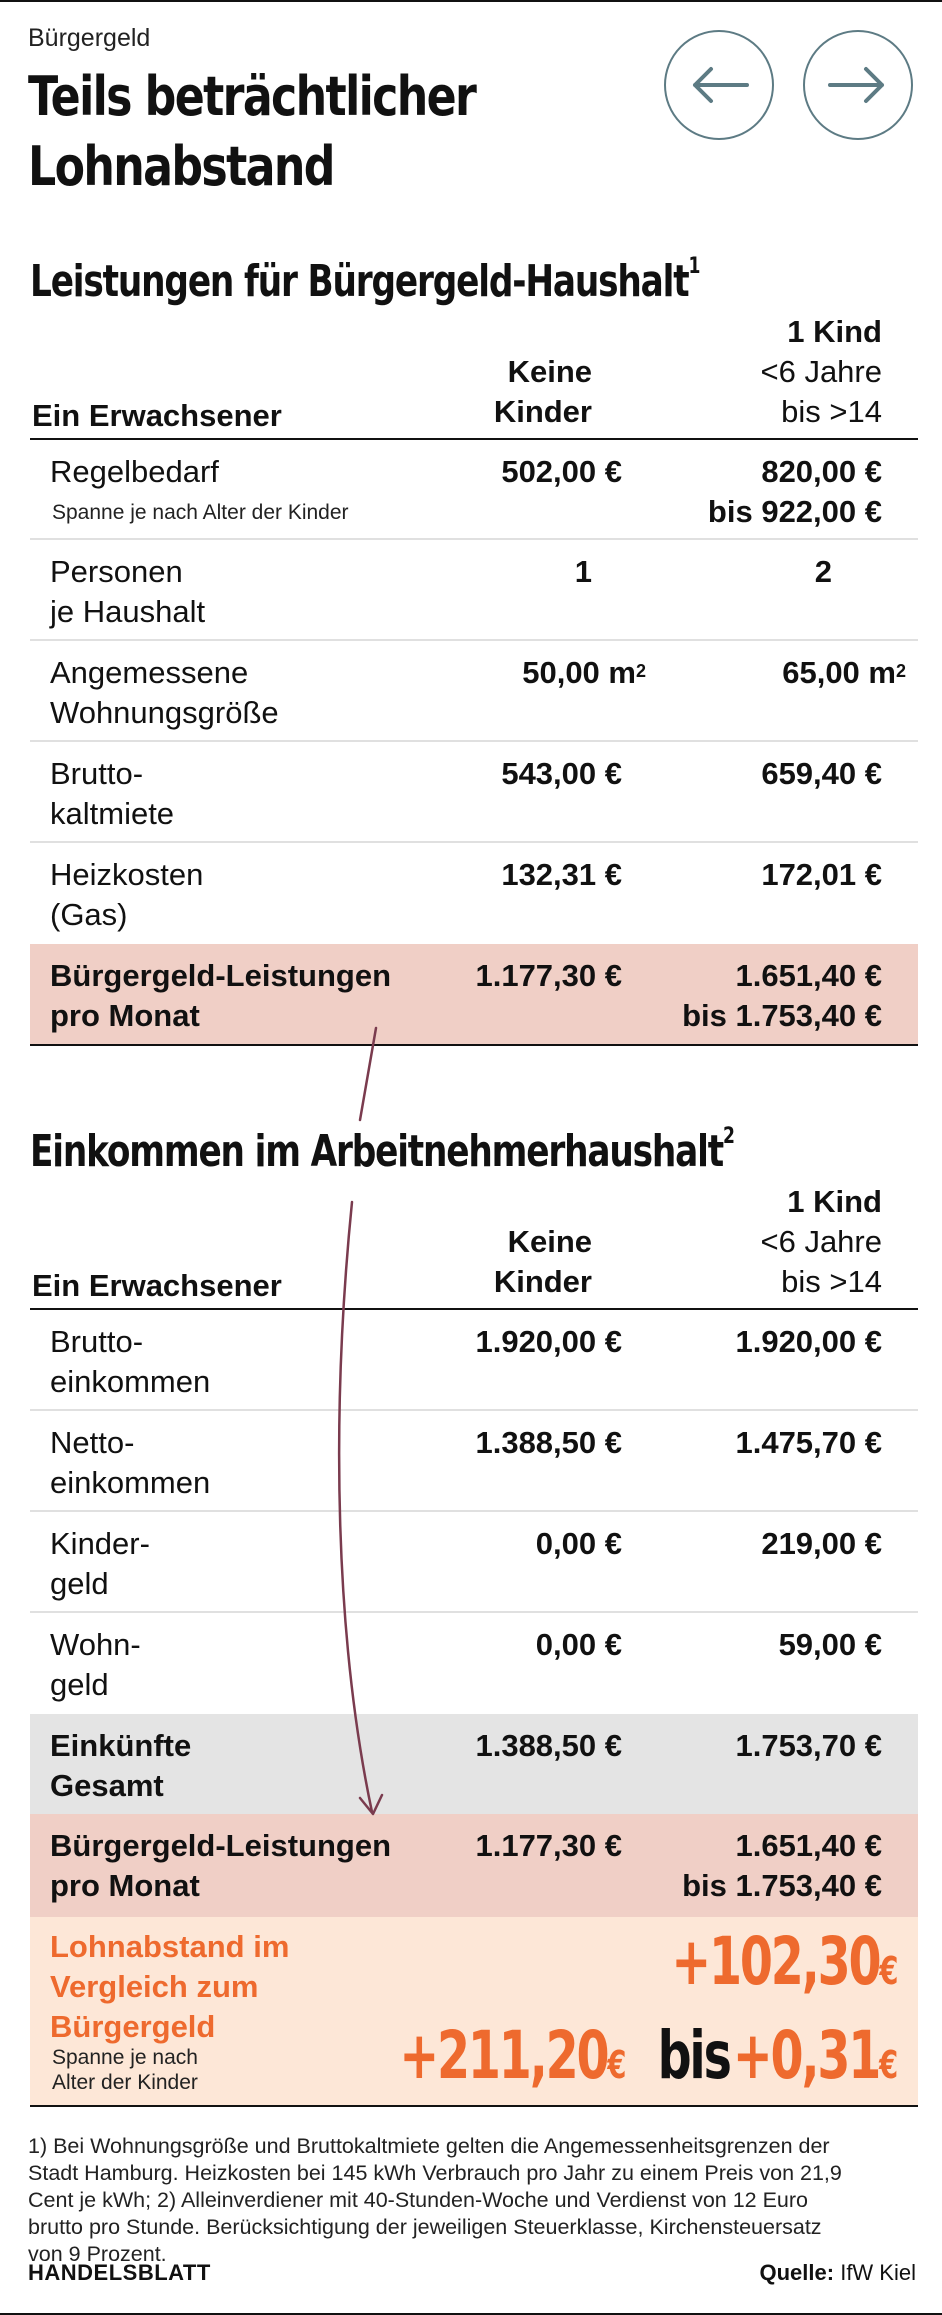  I want to click on value-no-children: 543,00 €, so click(561, 773).